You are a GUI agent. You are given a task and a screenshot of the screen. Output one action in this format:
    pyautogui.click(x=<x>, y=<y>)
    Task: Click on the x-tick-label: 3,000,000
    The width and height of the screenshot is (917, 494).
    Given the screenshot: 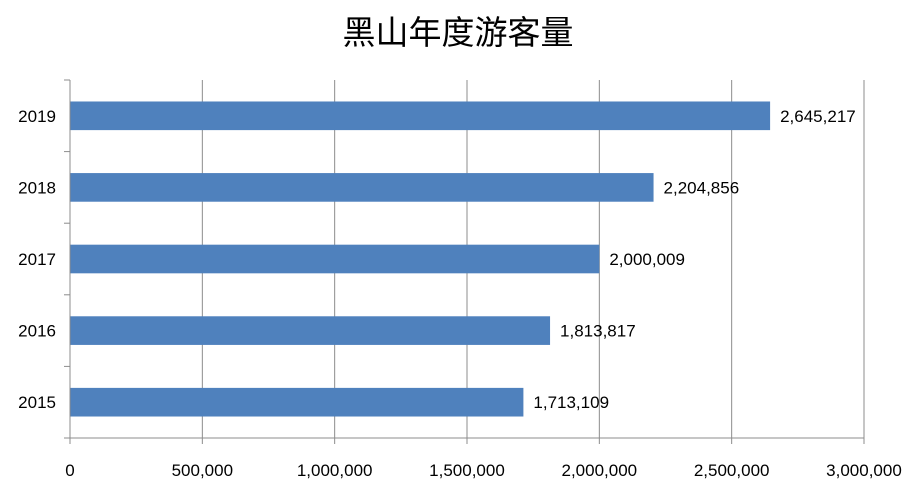 What is the action you would take?
    pyautogui.click(x=864, y=470)
    